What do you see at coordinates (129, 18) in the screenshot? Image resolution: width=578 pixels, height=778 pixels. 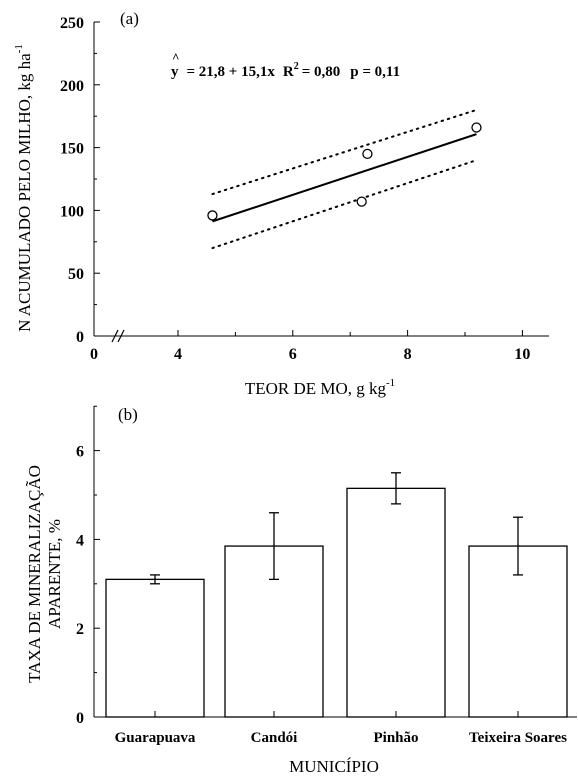 I see `panel-a-label: (a)` at bounding box center [129, 18].